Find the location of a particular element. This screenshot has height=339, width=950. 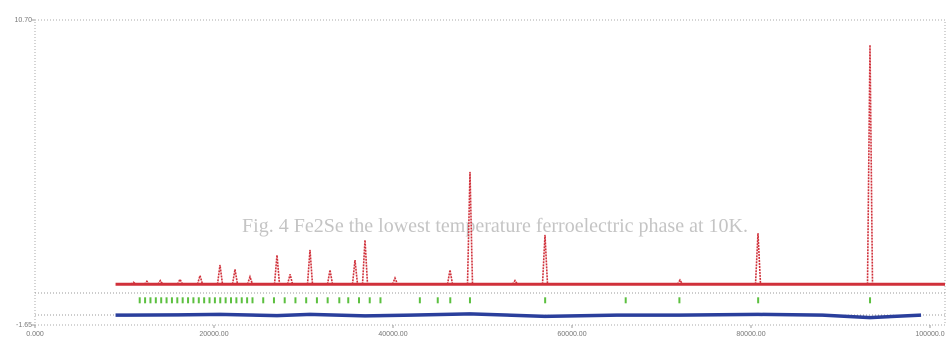

x-tick-label: 60000.00 is located at coordinates (571, 334).